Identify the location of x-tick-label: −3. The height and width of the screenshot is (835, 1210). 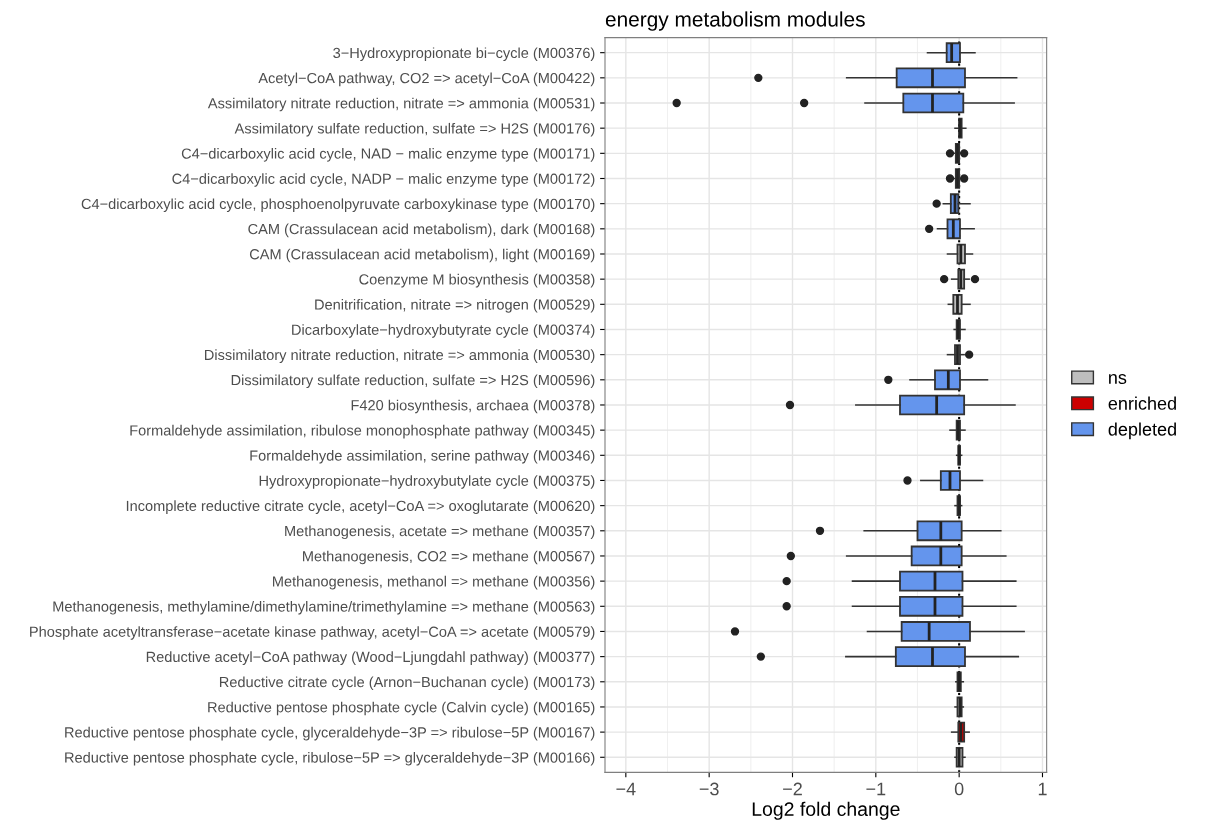
(709, 789).